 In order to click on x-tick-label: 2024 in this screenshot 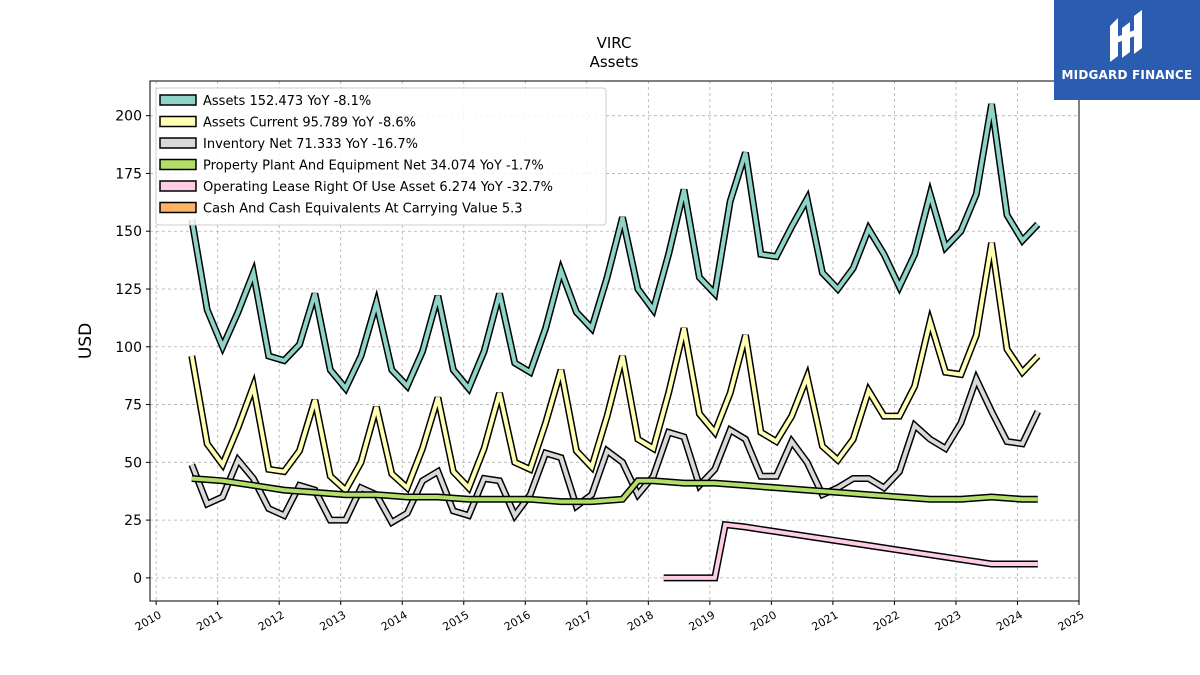, I will do `click(1009, 620)`.